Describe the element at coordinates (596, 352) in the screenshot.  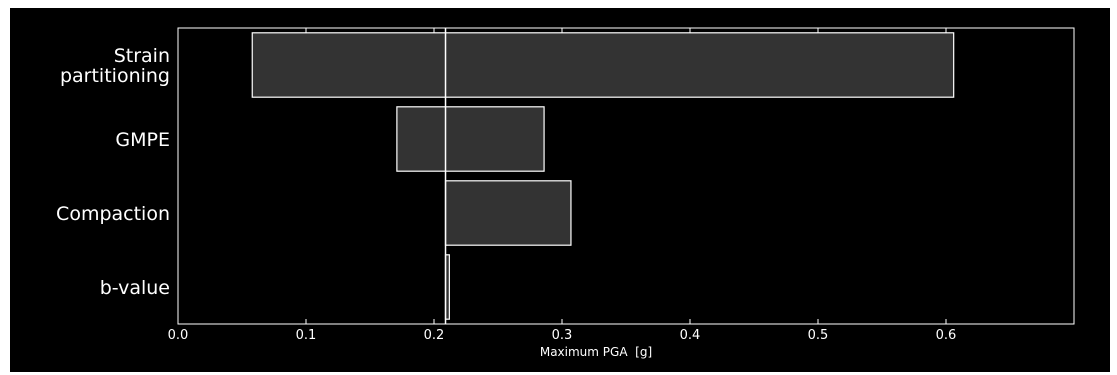
I see `x-axis-title: Maximum PGA [g]` at that location.